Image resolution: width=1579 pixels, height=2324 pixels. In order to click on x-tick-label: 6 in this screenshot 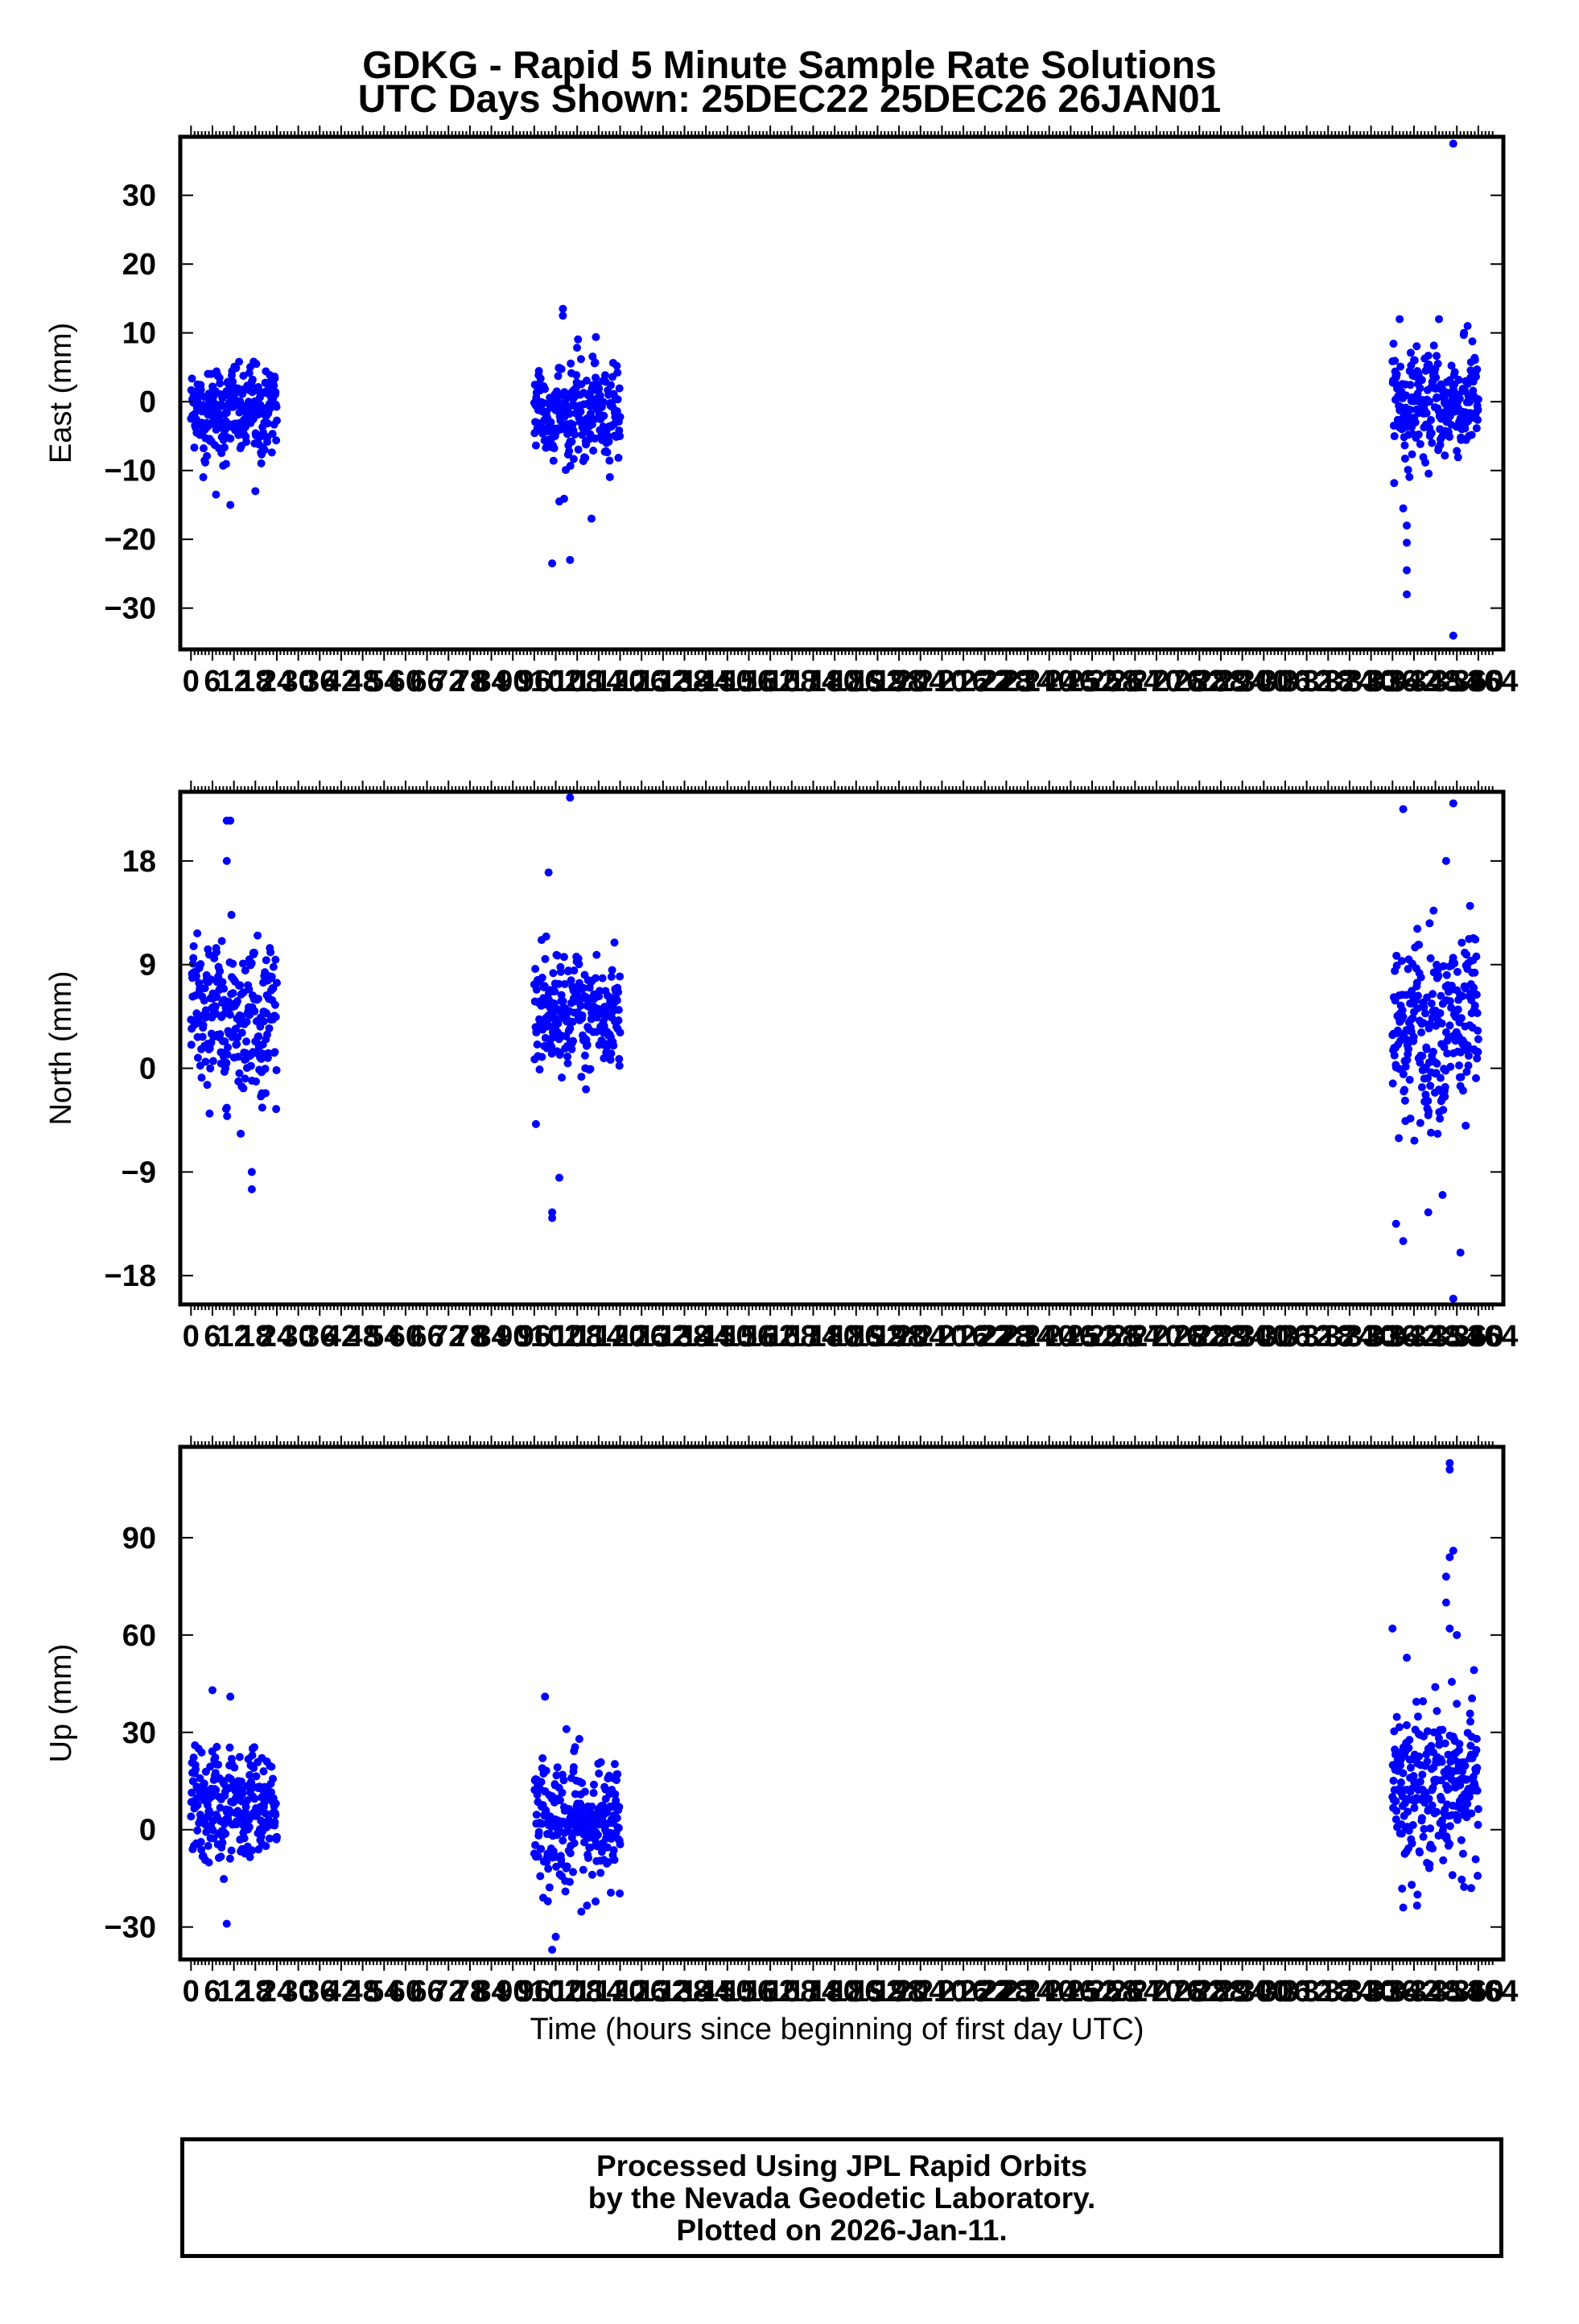, I will do `click(212, 1337)`.